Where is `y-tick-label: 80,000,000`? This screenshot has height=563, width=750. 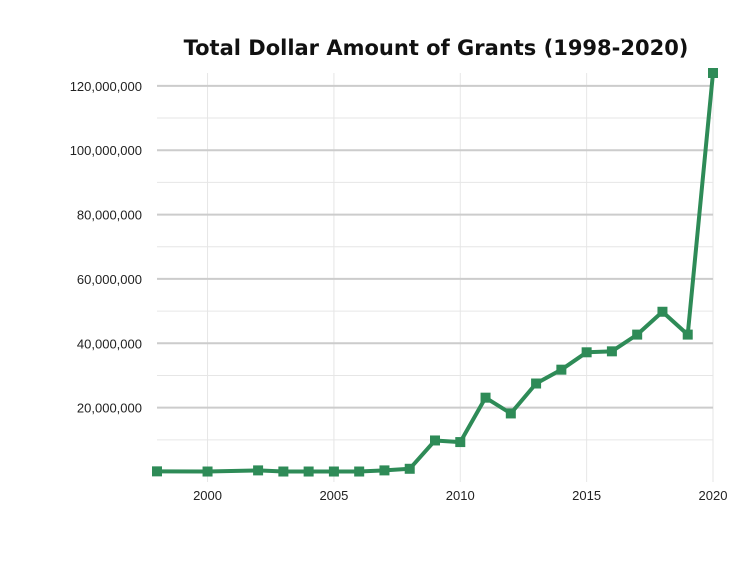 y-tick-label: 80,000,000 is located at coordinates (109, 215).